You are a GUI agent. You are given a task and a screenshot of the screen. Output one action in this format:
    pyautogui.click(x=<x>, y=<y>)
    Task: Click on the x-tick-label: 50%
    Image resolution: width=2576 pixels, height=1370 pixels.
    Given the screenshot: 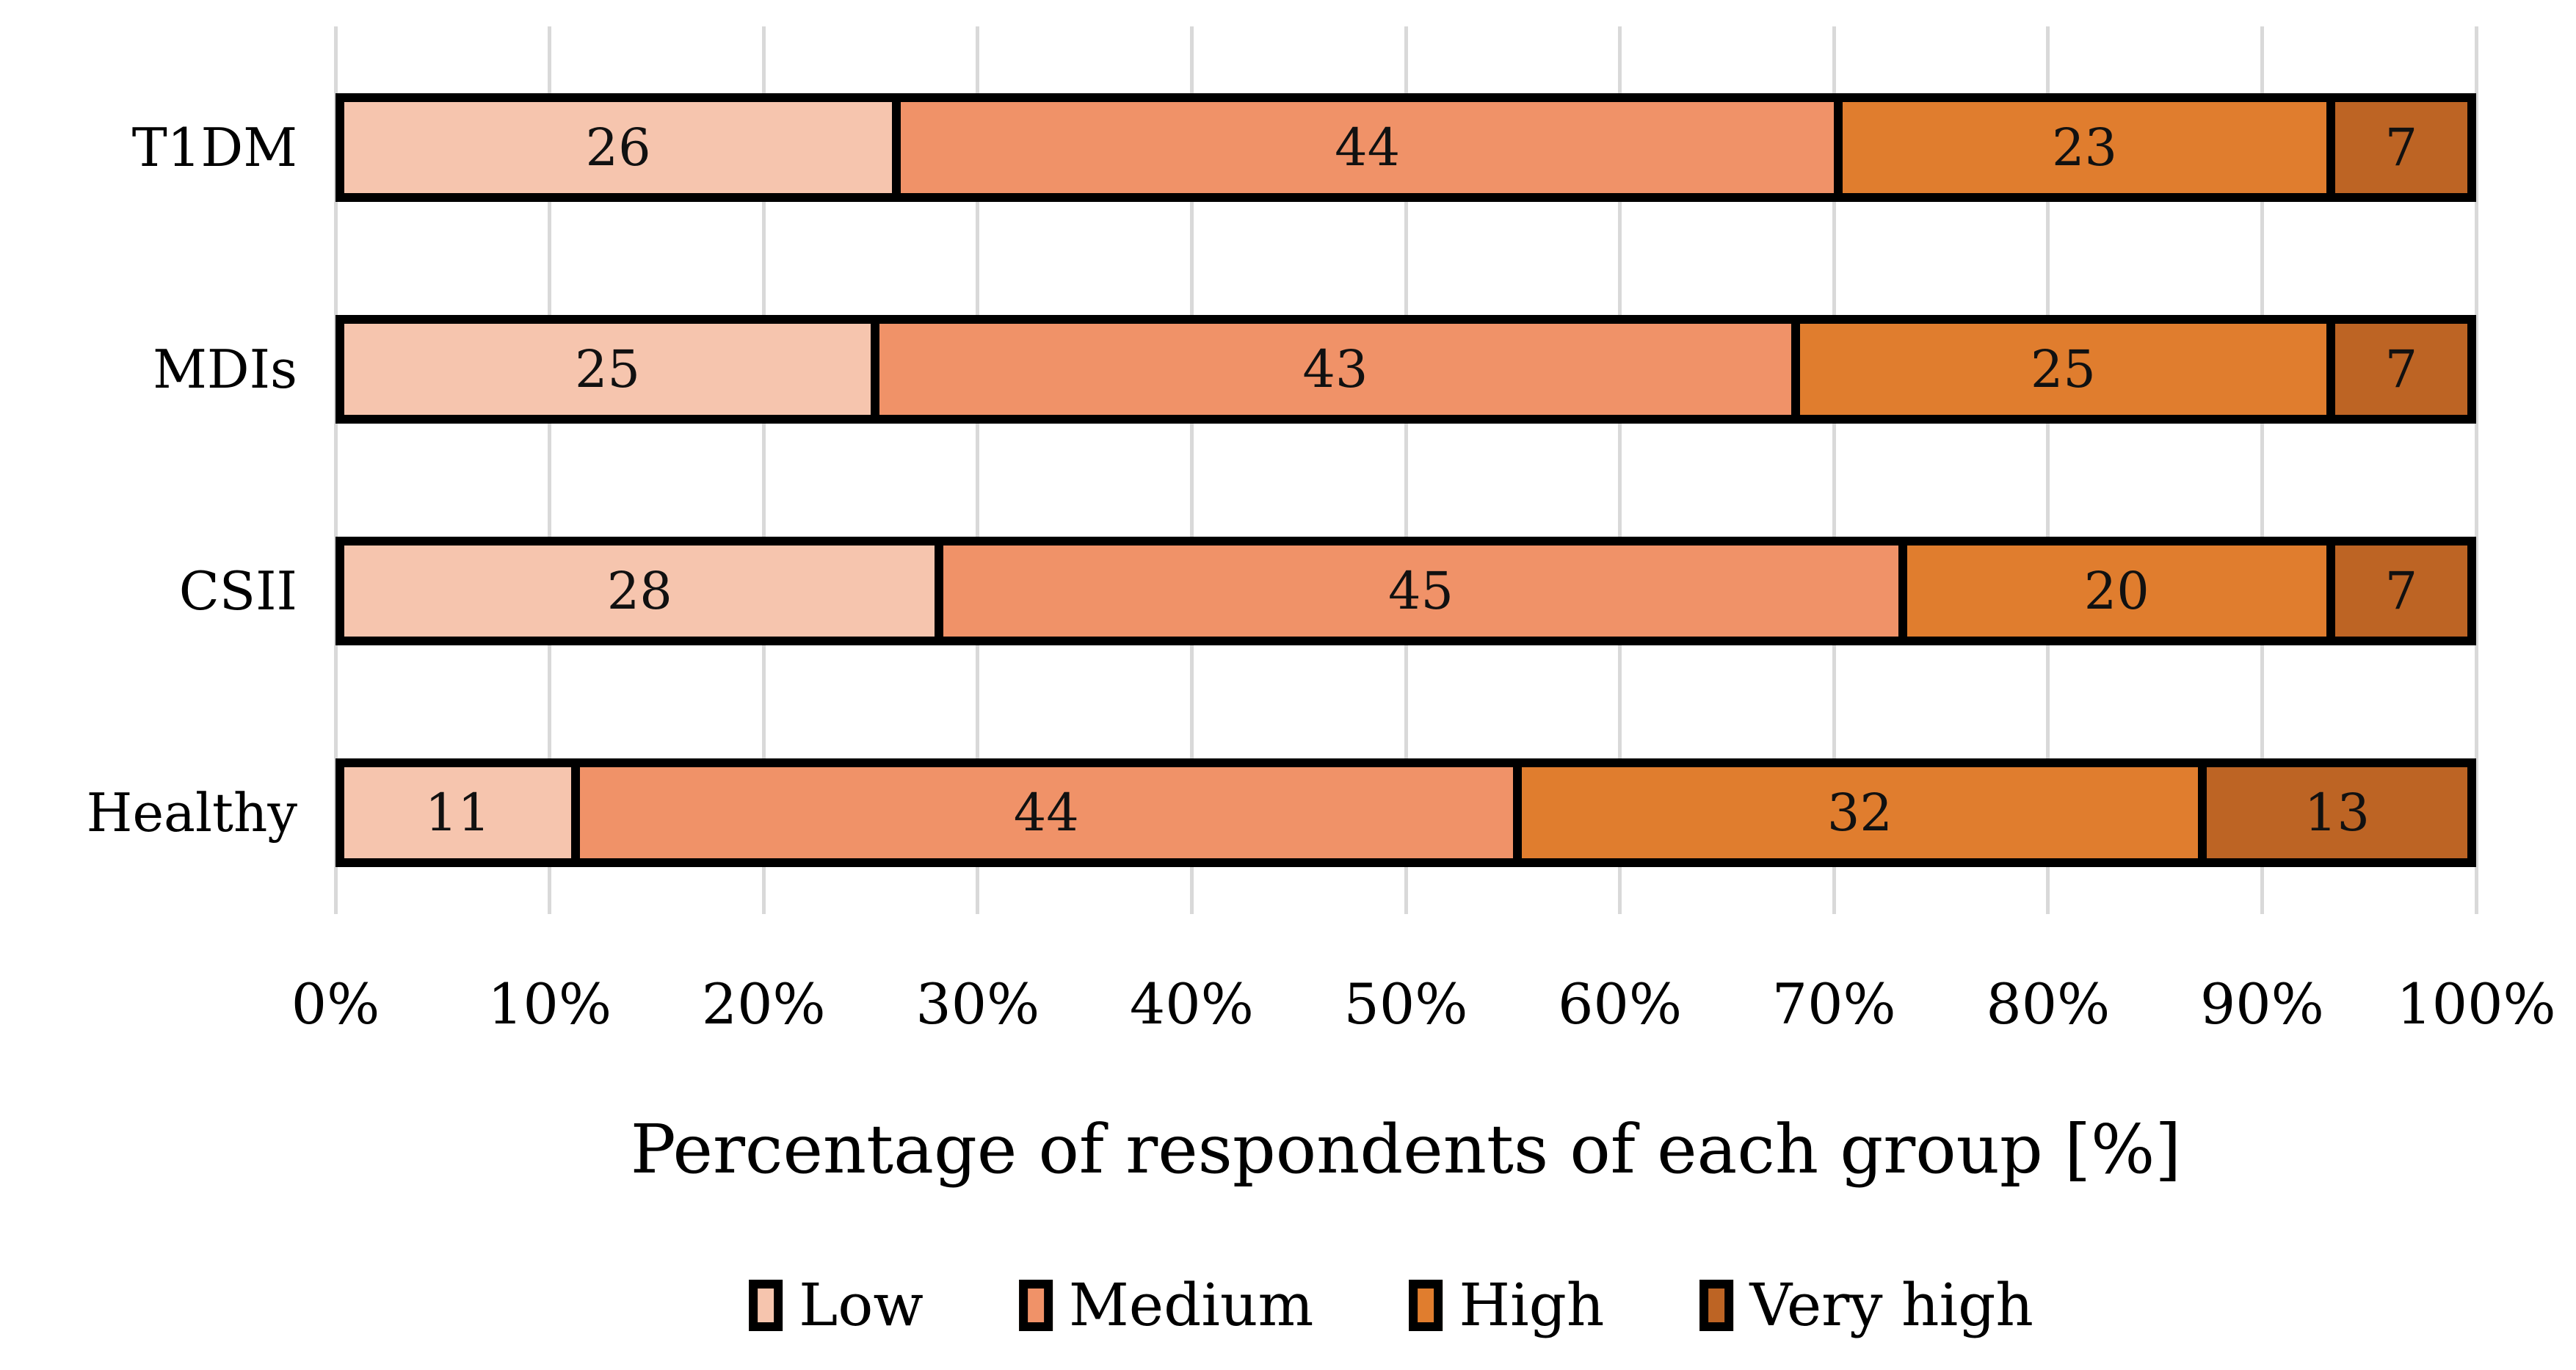 What is the action you would take?
    pyautogui.click(x=1406, y=1004)
    